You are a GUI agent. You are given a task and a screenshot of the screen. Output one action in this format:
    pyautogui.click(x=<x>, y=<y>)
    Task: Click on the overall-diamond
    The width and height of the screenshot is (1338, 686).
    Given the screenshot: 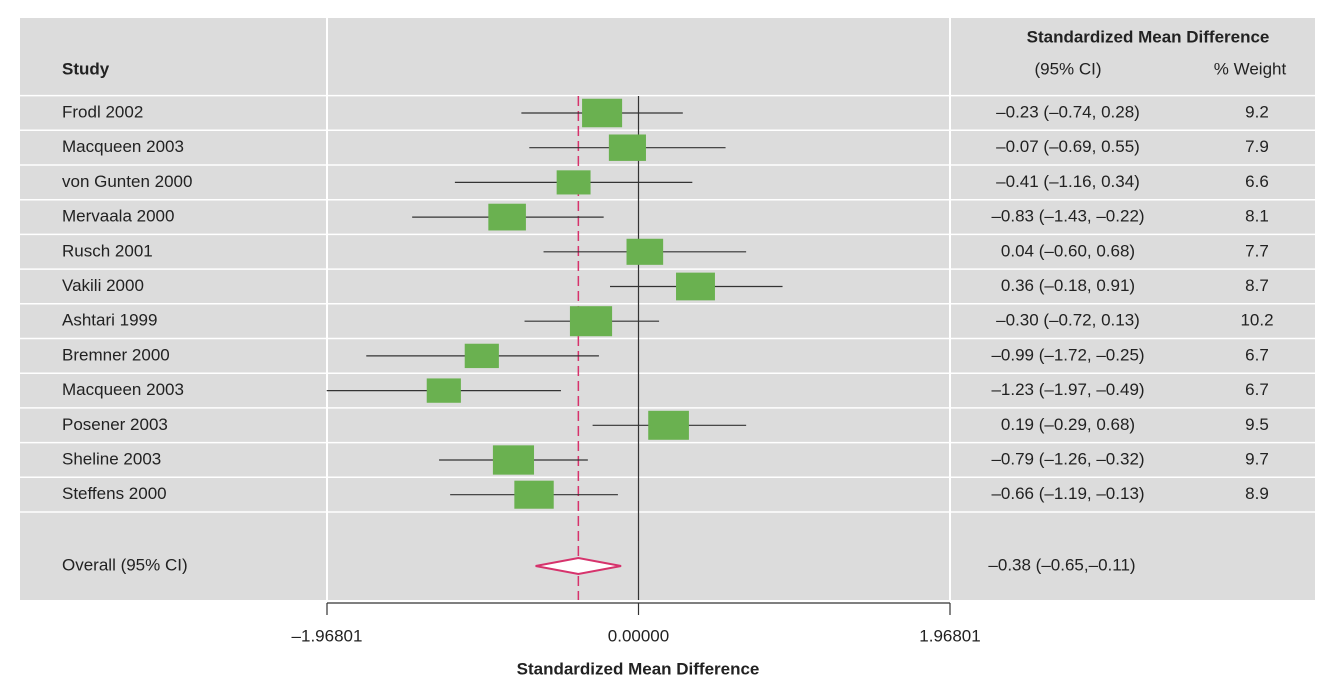 What is the action you would take?
    pyautogui.click(x=578, y=566)
    